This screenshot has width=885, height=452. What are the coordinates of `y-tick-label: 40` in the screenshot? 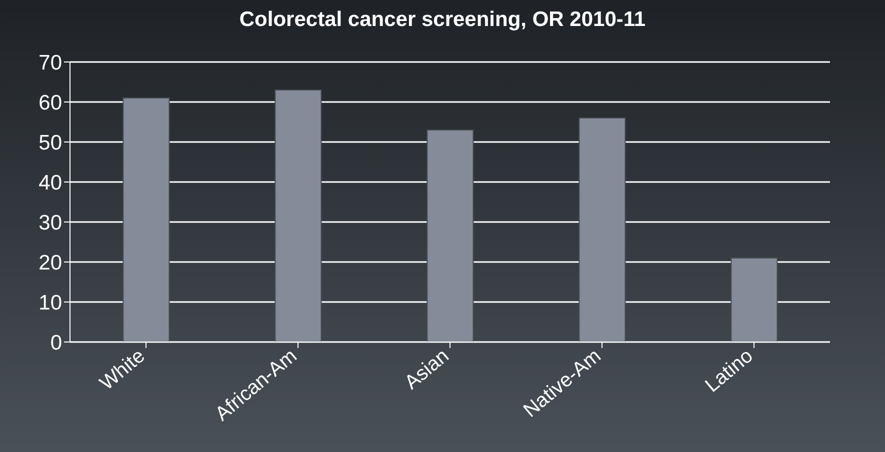 It's located at (50, 182).